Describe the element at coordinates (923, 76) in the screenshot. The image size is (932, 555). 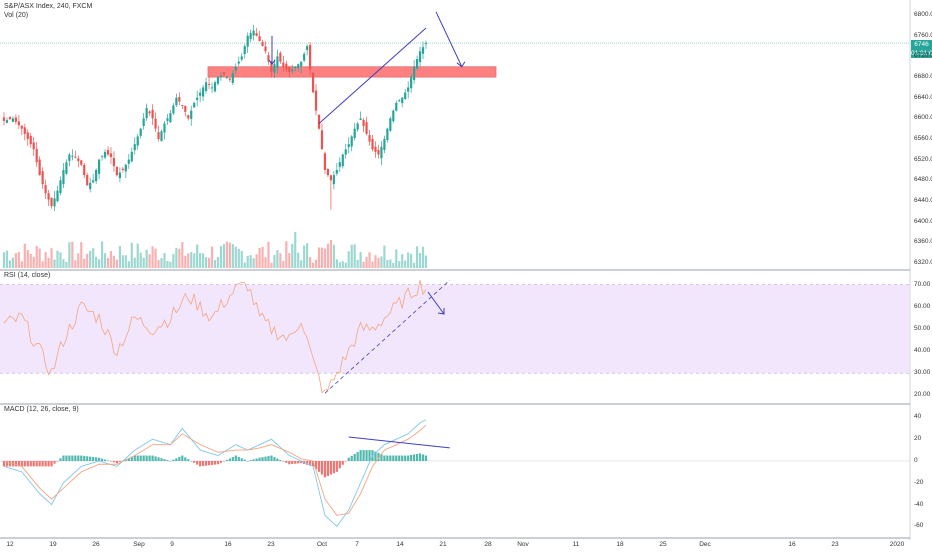
I see `price-axis-tick: 6680.00` at that location.